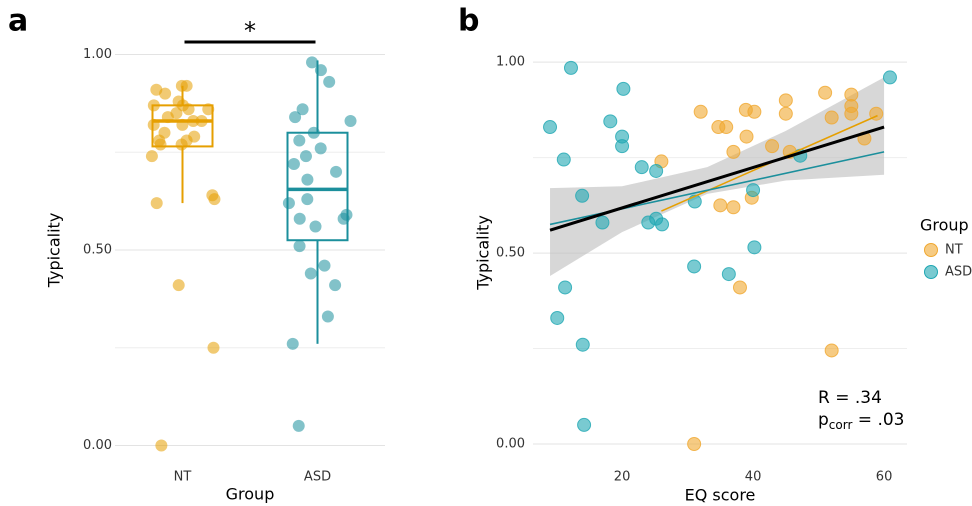 This screenshot has height=506, width=972. What do you see at coordinates (183, 477) in the screenshot?
I see `x-tick-label: NT` at bounding box center [183, 477].